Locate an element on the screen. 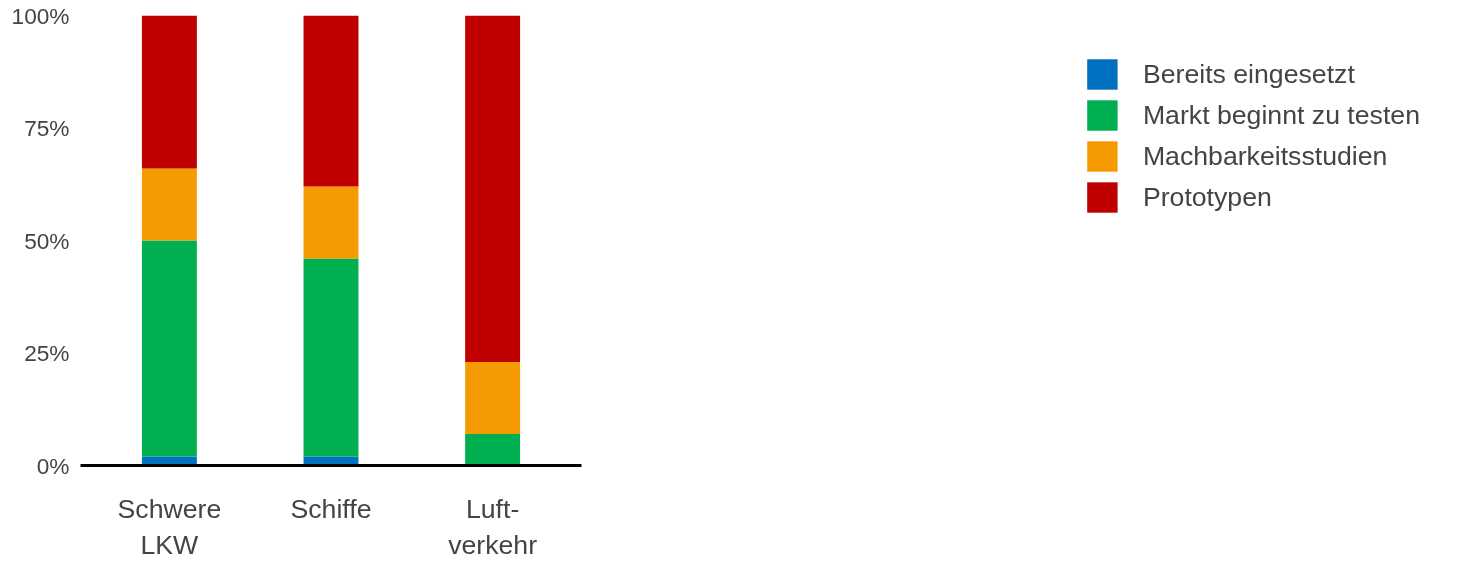 This screenshot has height=570, width=1471. x-tick-label: Schwere LKW is located at coordinates (169, 526).